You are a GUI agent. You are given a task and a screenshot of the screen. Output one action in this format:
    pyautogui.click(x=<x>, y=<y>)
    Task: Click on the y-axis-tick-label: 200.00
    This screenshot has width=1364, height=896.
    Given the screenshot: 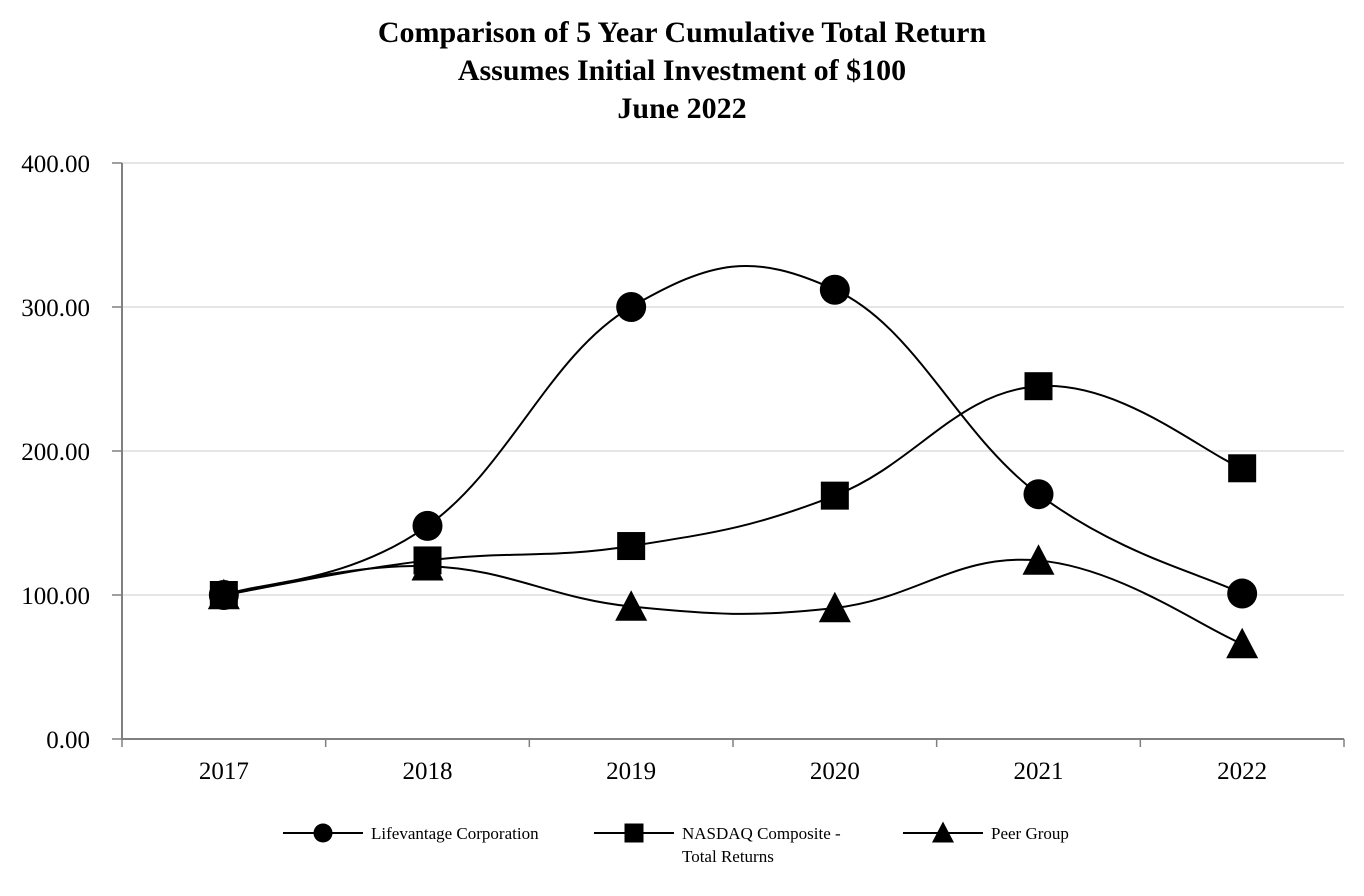 What is the action you would take?
    pyautogui.click(x=55, y=452)
    